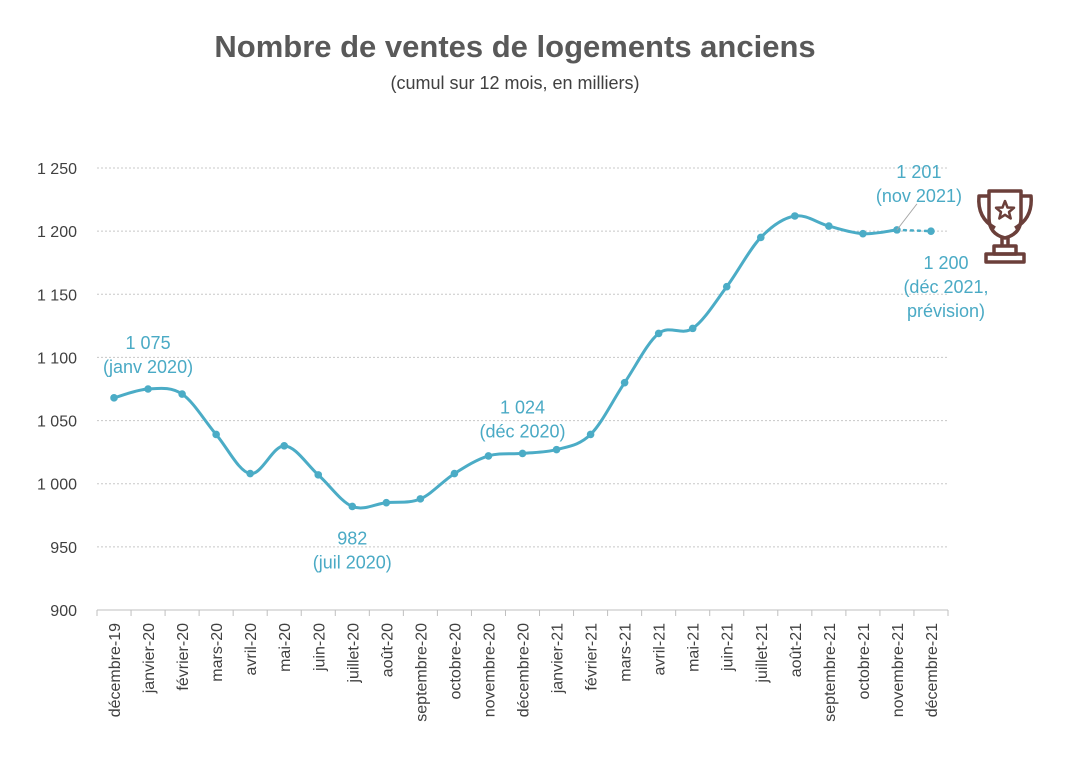  What do you see at coordinates (57, 232) in the screenshot?
I see `y-tick-label: 1 200` at bounding box center [57, 232].